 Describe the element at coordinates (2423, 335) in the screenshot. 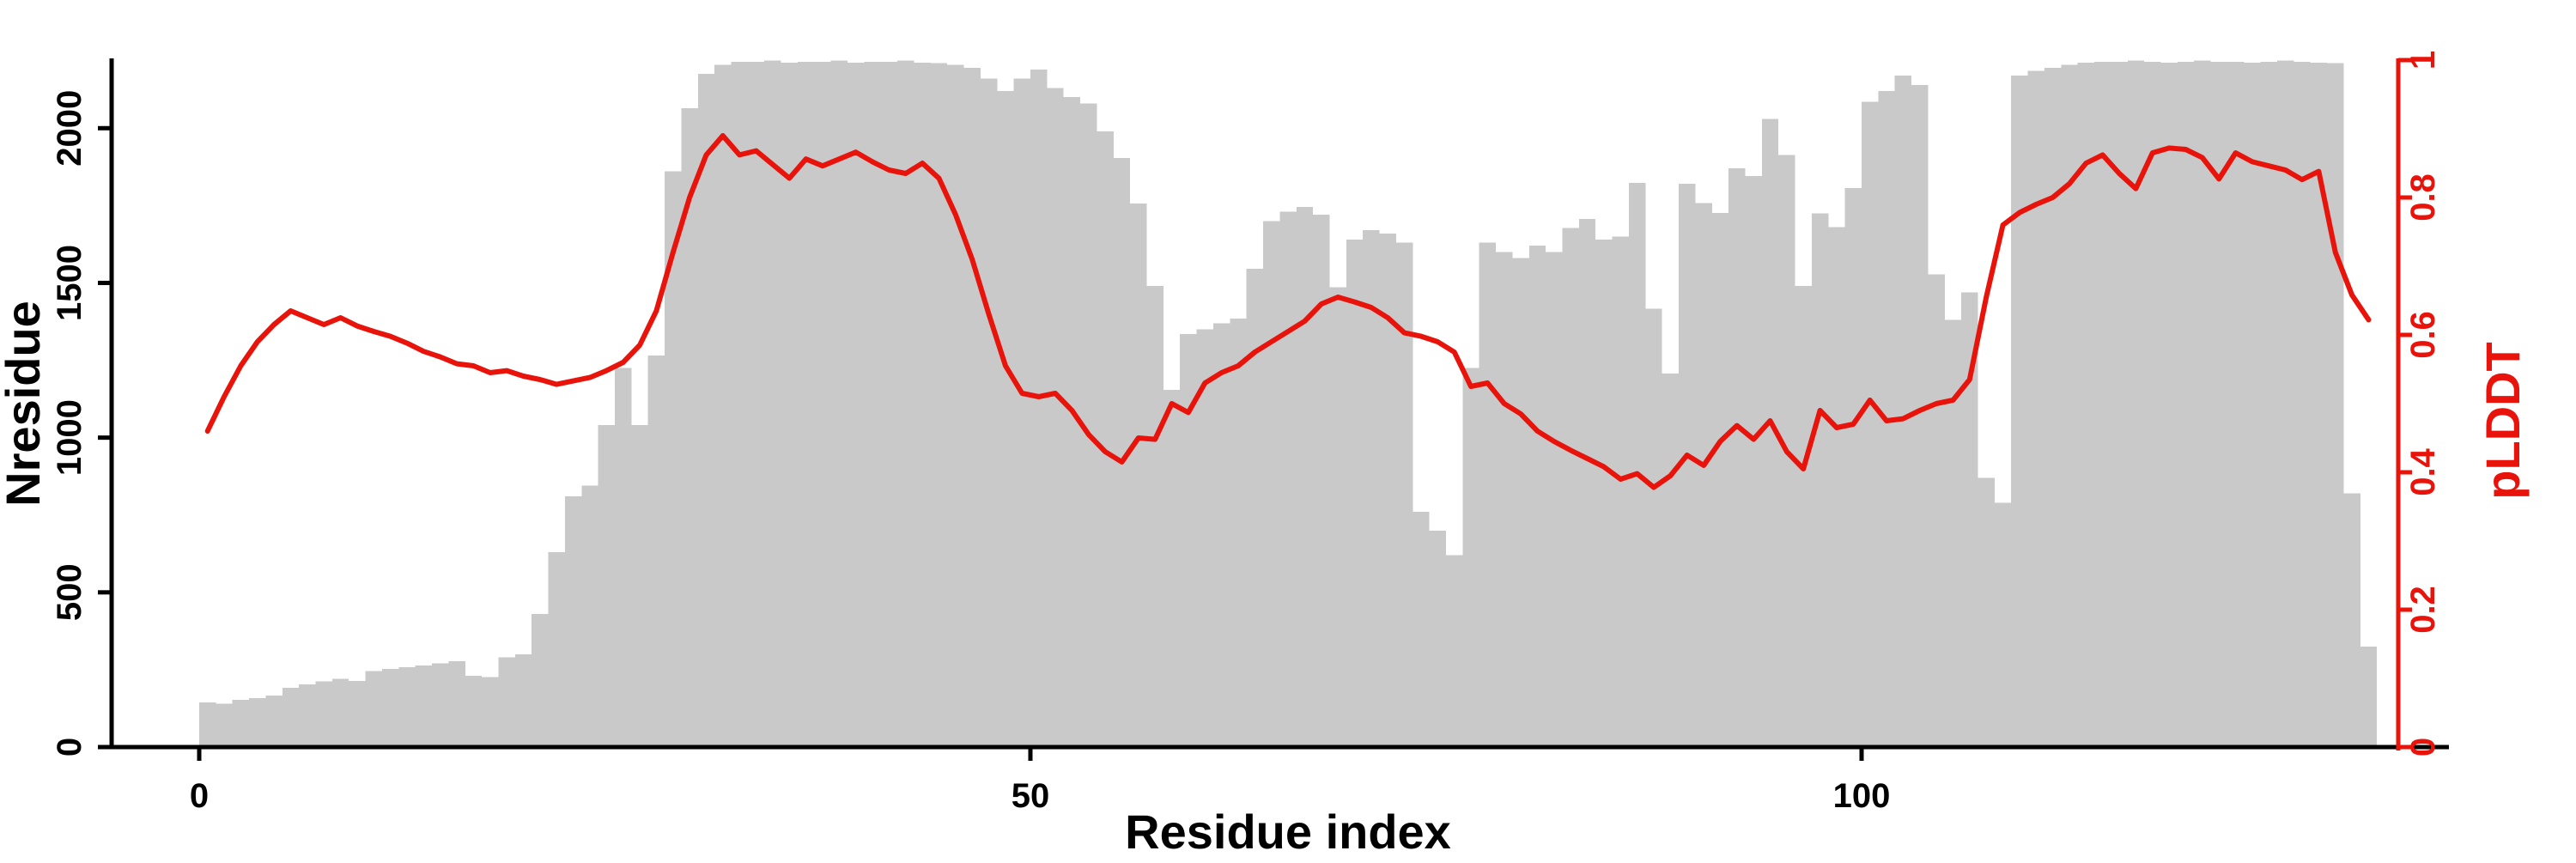

I see `y-axis-right-tick-label: 0.6` at that location.